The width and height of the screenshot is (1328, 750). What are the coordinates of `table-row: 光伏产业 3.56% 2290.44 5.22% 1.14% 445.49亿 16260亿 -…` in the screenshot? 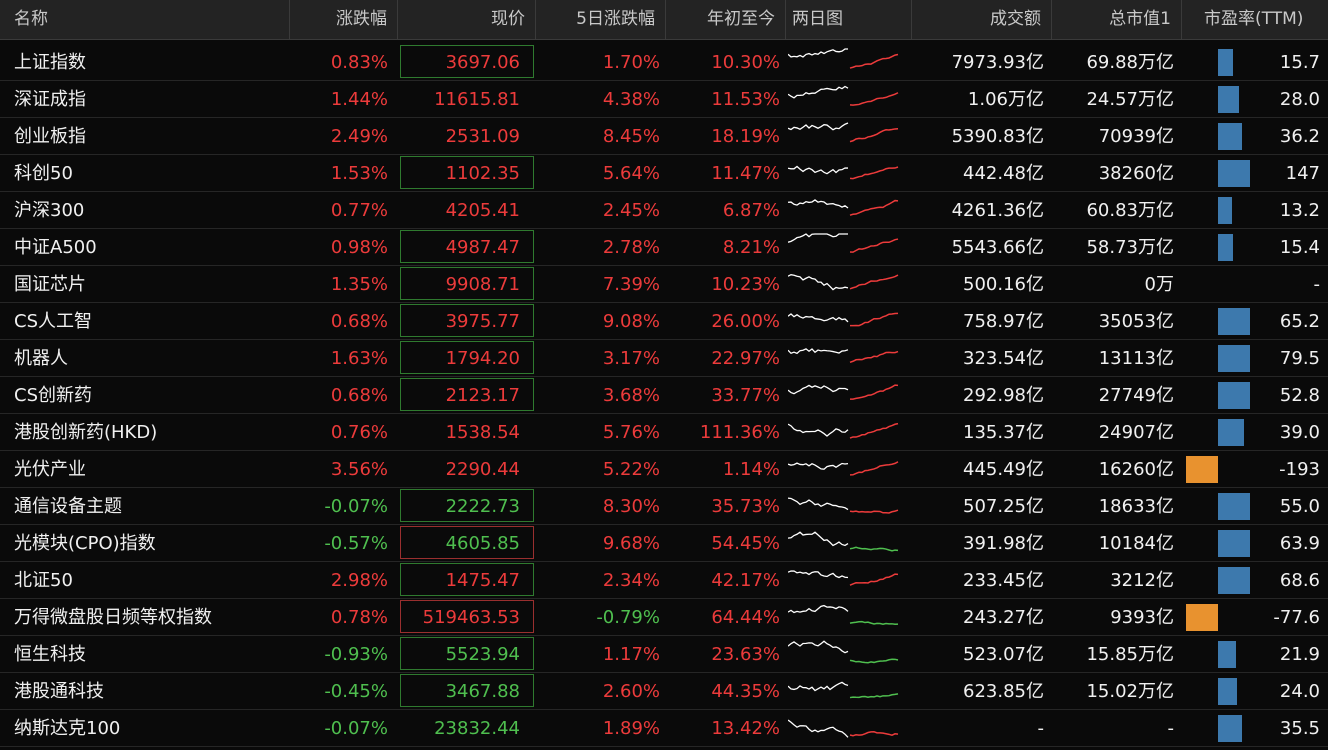 It's located at (664, 469).